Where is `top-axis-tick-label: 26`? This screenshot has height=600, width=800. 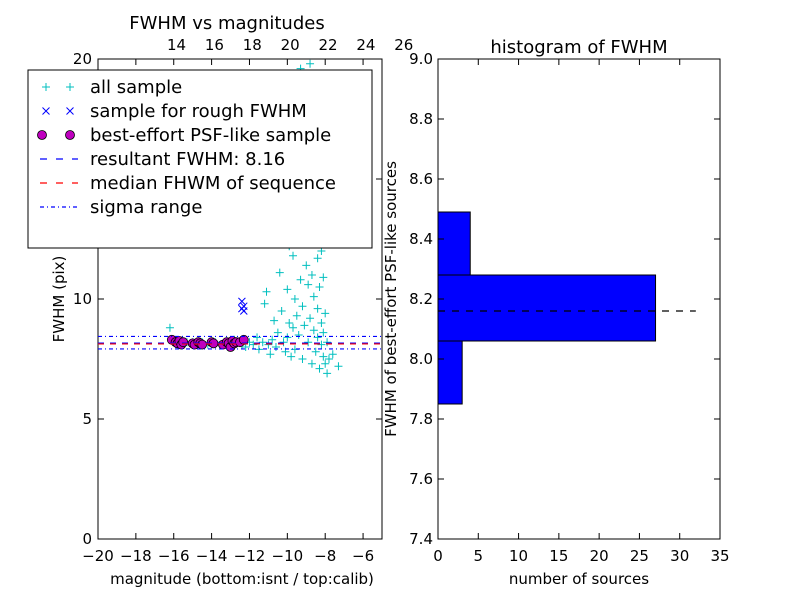 top-axis-tick-label: 26 is located at coordinates (403, 45).